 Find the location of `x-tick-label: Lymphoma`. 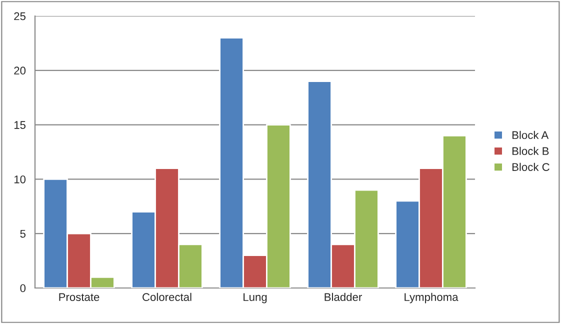

x-tick-label: Lymphoma is located at coordinates (431, 298).